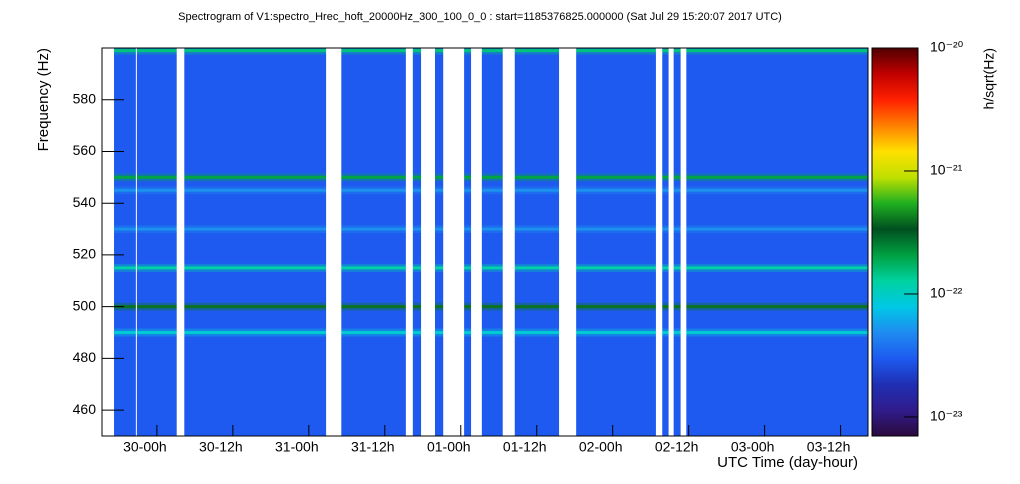 This screenshot has width=1020, height=484. What do you see at coordinates (946, 416) in the screenshot?
I see `z-tick-label: 10⁻²³` at bounding box center [946, 416].